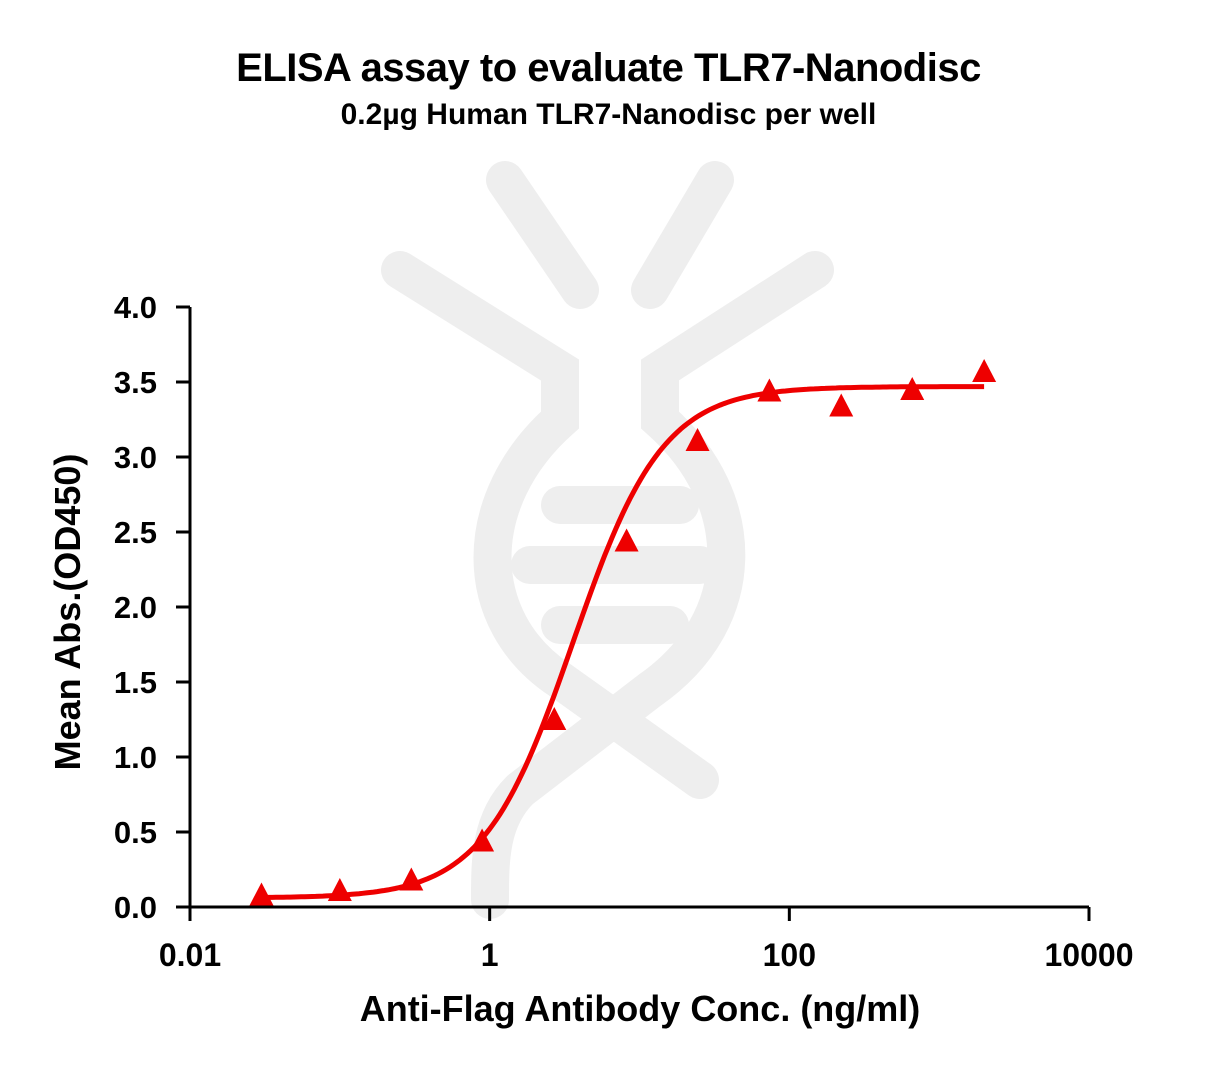  I want to click on chart-subtitle: 0.2µg Human TLR7-Nanodisc per well, so click(608, 114).